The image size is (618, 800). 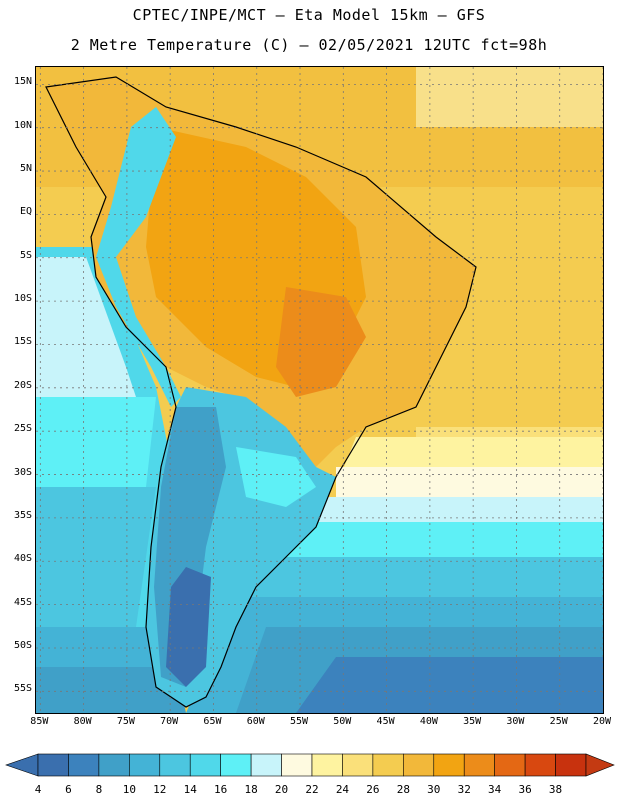 I want to click on colorbar-tick-label: 28, so click(x=403, y=789).